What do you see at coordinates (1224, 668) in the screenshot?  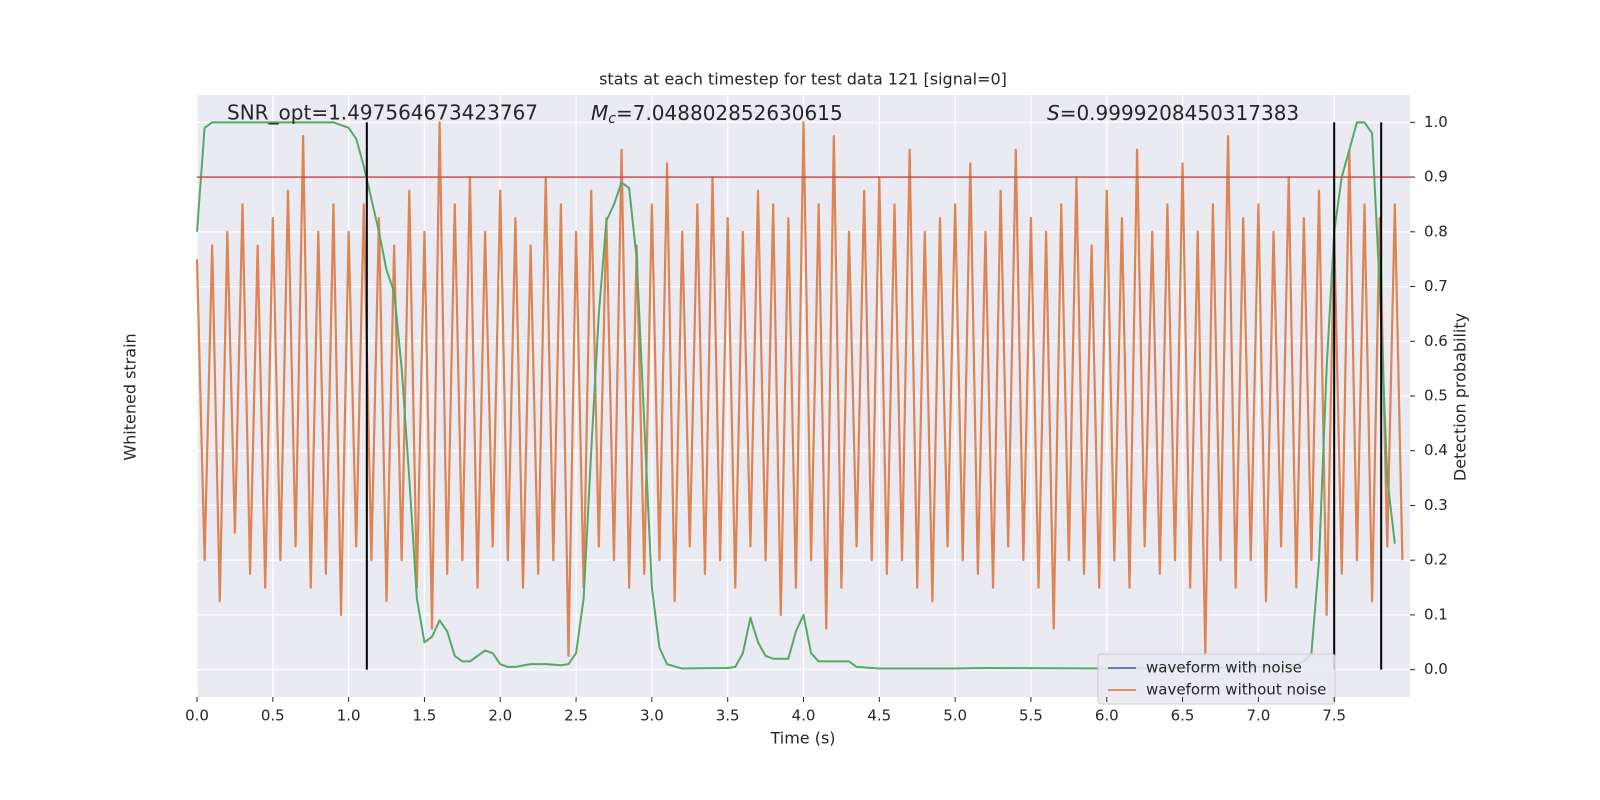 I see `legend-label: waveform with noise` at bounding box center [1224, 668].